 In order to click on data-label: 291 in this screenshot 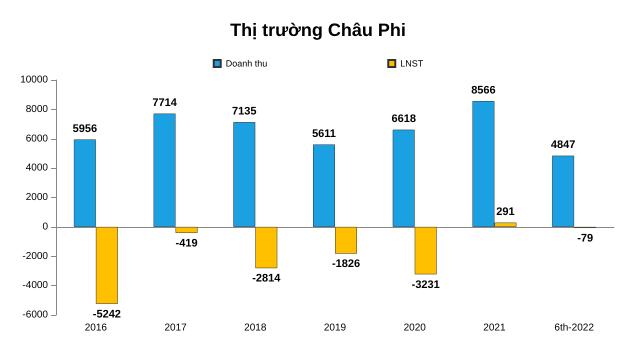, I will do `click(505, 212)`.